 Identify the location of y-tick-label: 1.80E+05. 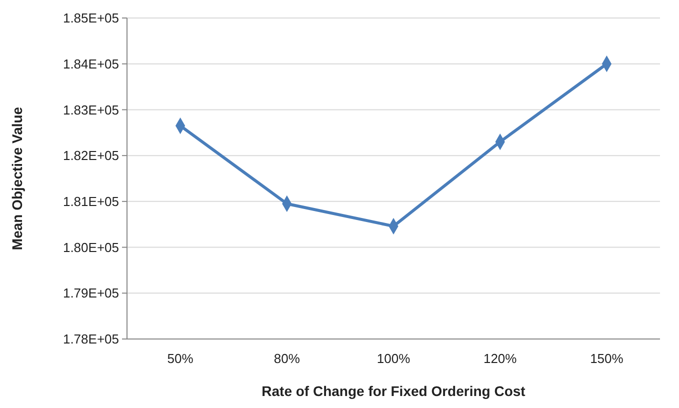
(90, 247).